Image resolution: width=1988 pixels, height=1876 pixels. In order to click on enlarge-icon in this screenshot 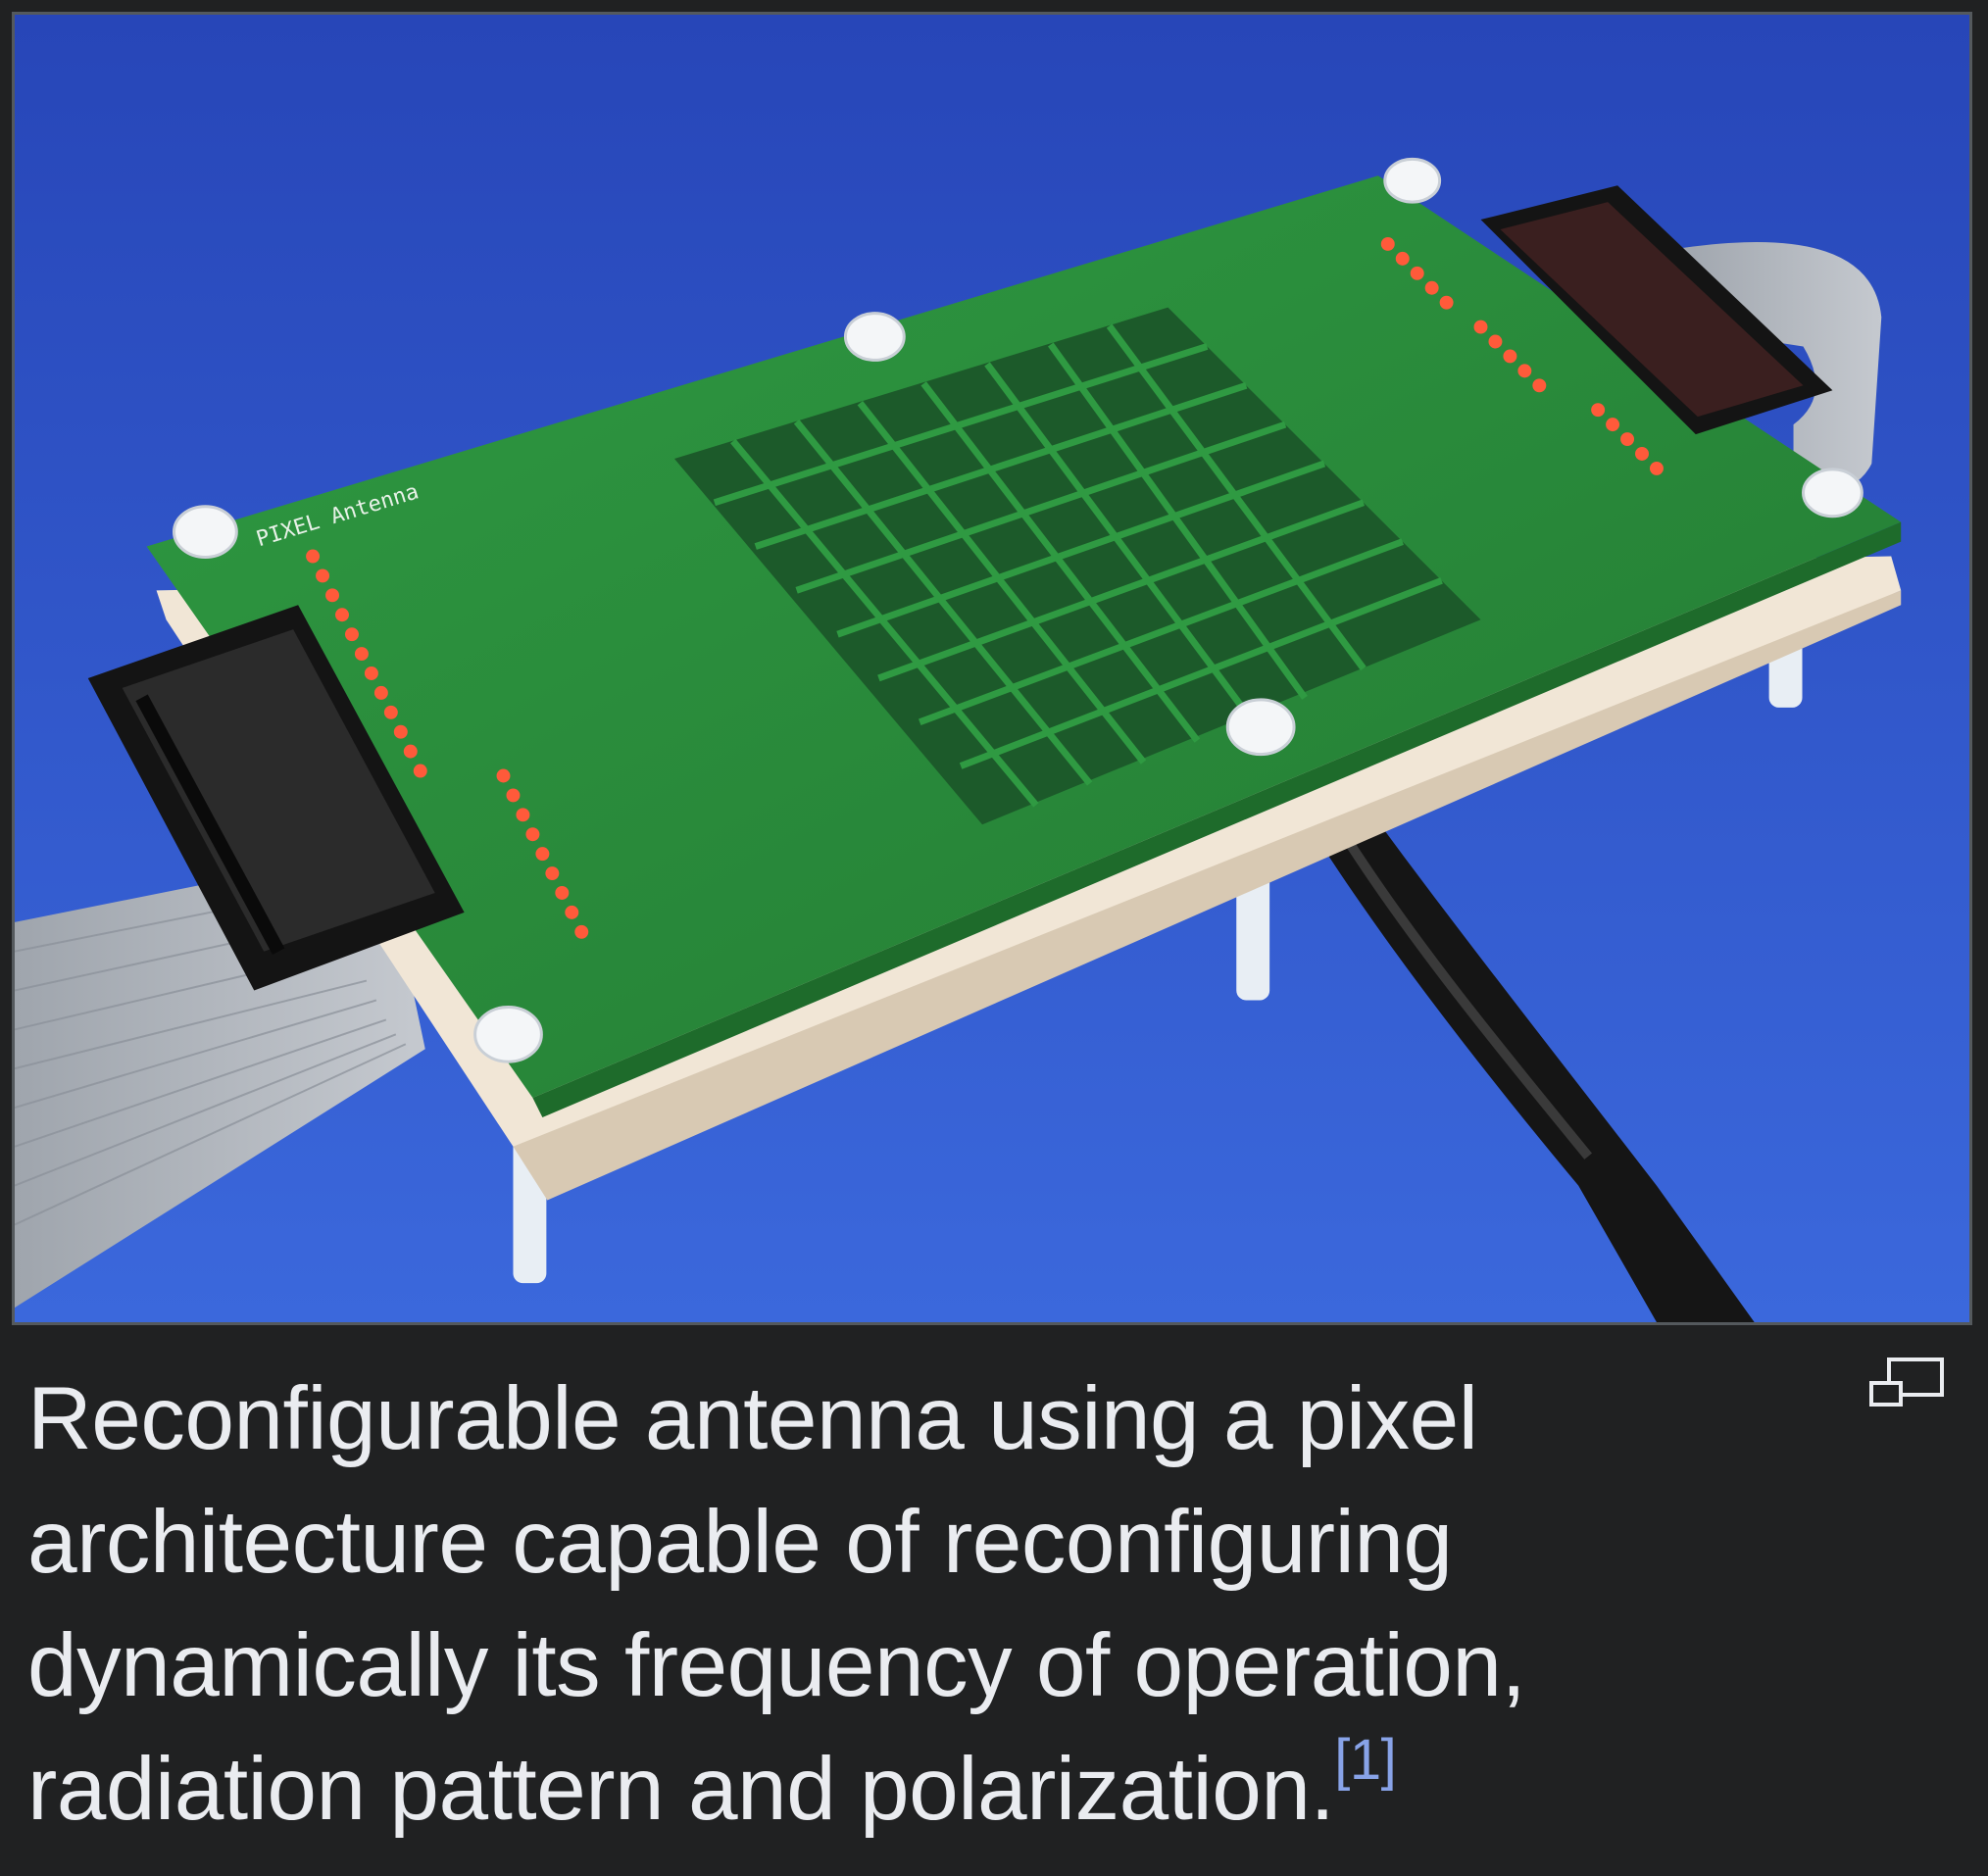, I will do `click(1906, 1383)`.